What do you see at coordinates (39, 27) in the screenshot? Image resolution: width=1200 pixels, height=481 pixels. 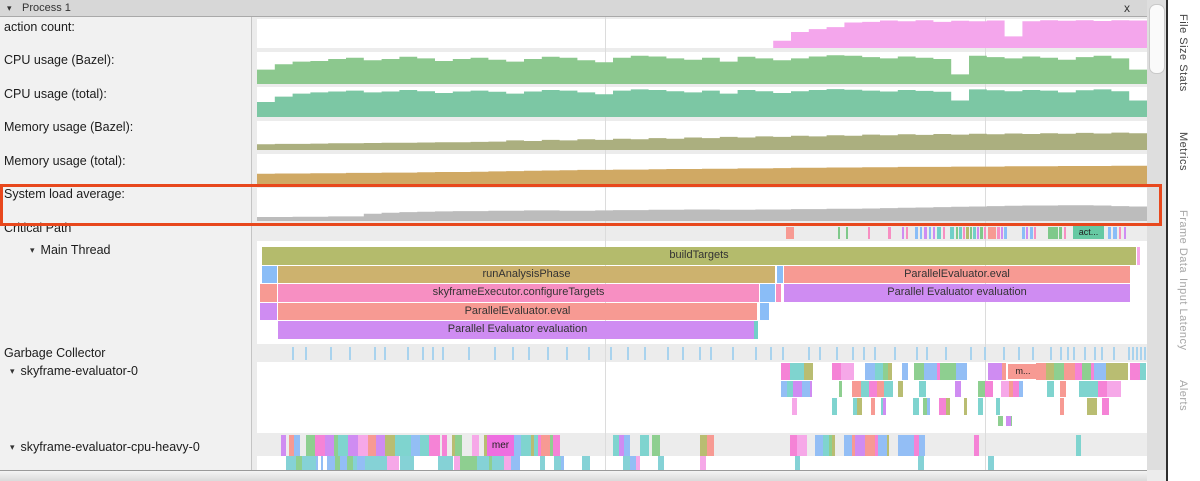 I see `track-label-text: action count:` at bounding box center [39, 27].